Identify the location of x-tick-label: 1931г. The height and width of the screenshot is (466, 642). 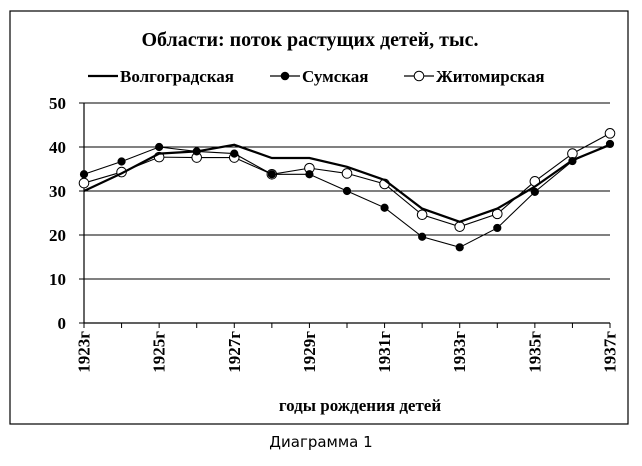
(384, 352).